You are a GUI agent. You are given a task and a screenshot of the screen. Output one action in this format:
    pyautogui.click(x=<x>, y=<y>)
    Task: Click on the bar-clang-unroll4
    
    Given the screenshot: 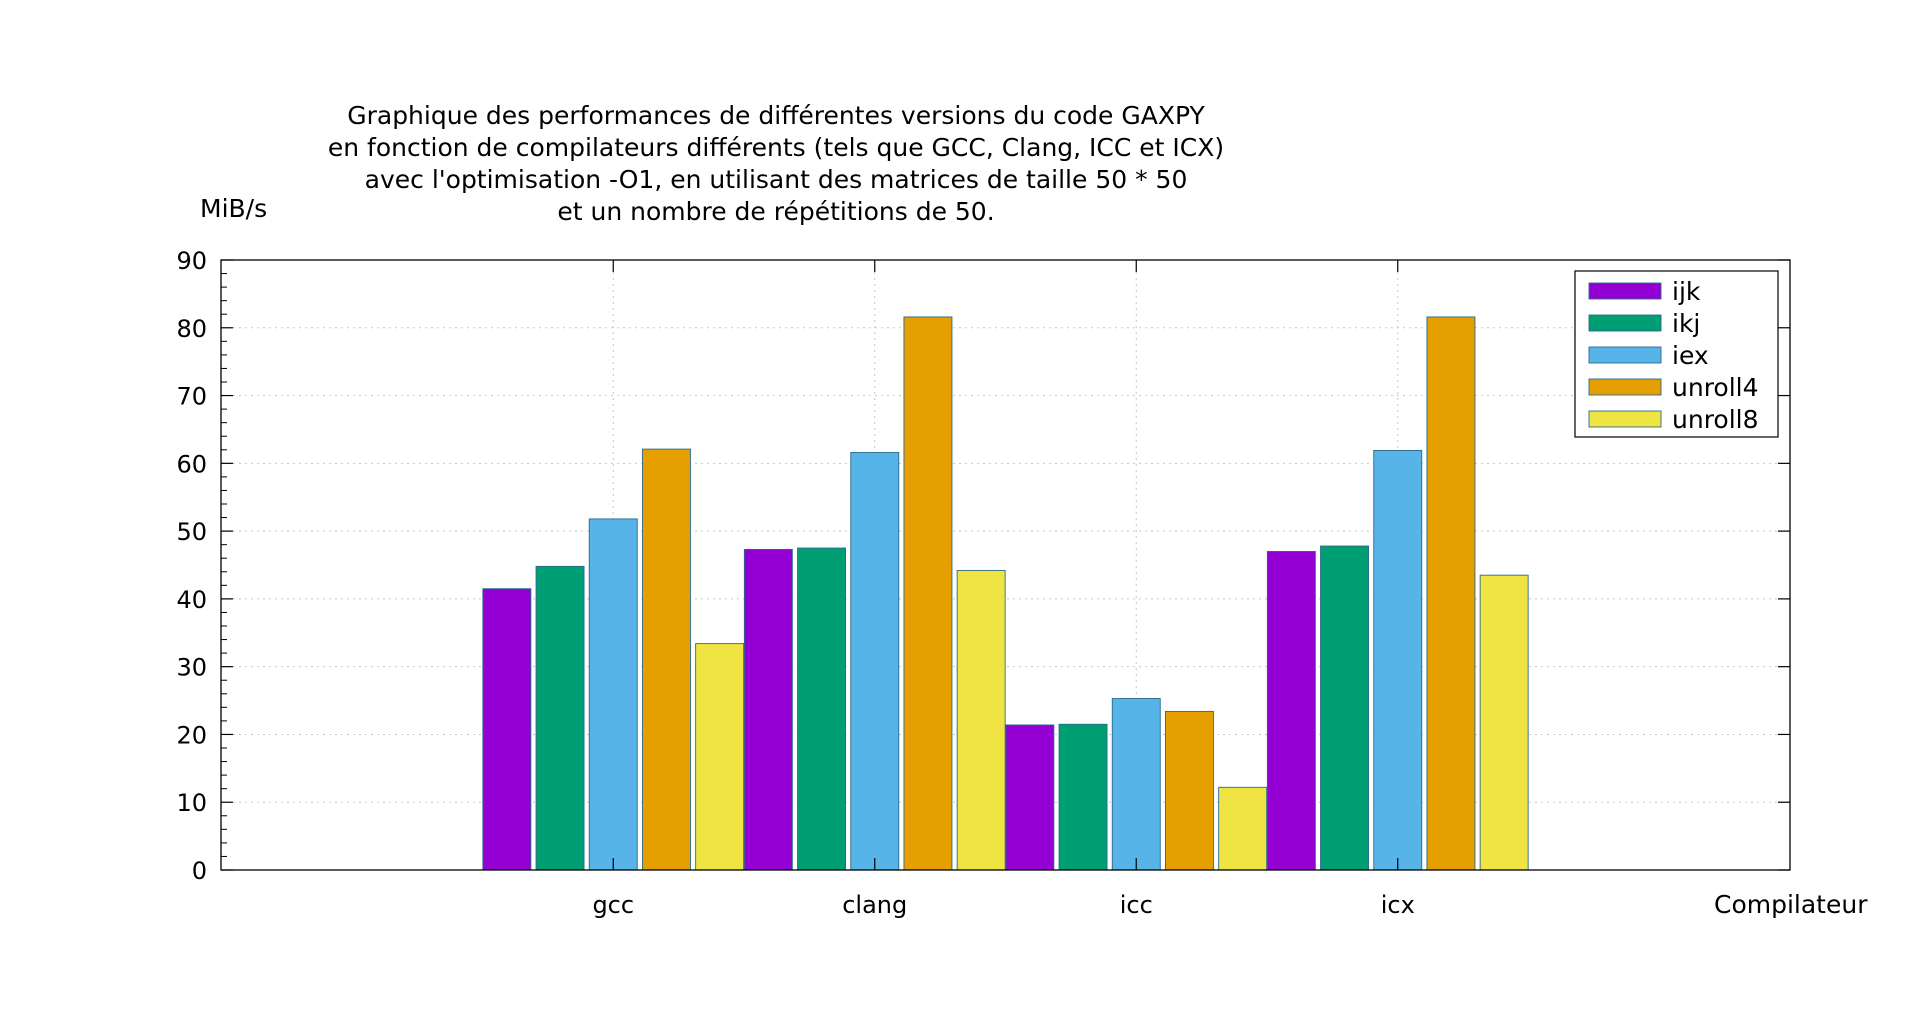 What is the action you would take?
    pyautogui.click(x=928, y=593)
    